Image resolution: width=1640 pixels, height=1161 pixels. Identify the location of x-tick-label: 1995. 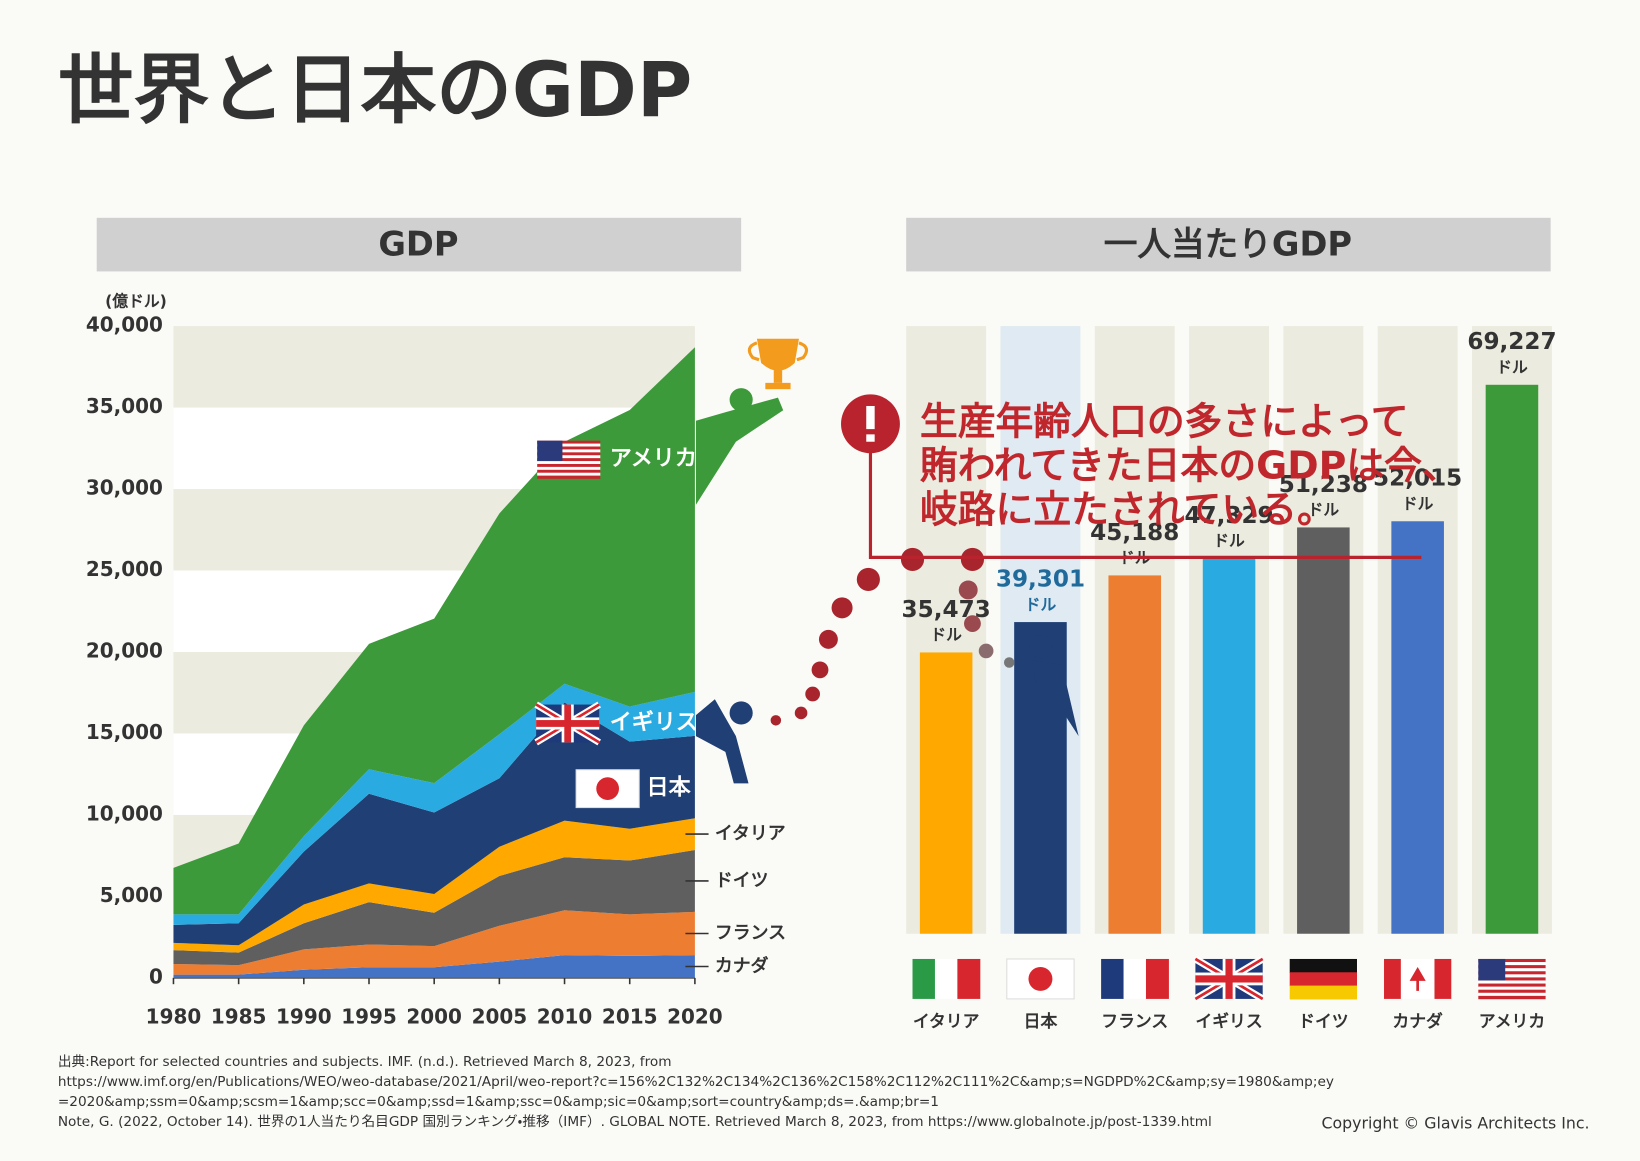
(369, 1016).